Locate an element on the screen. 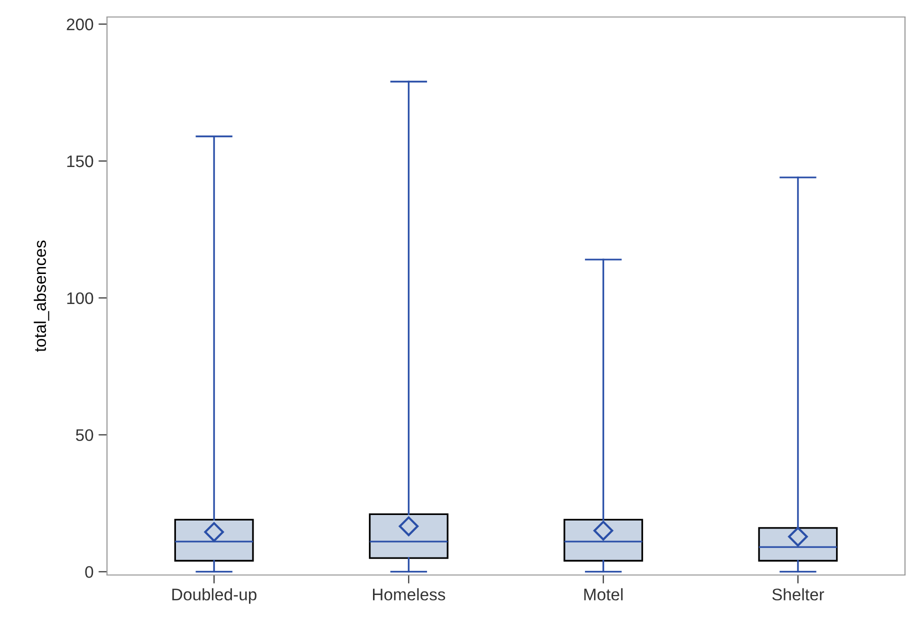 The width and height of the screenshot is (910, 622). x-tick-label: Shelter is located at coordinates (798, 594).